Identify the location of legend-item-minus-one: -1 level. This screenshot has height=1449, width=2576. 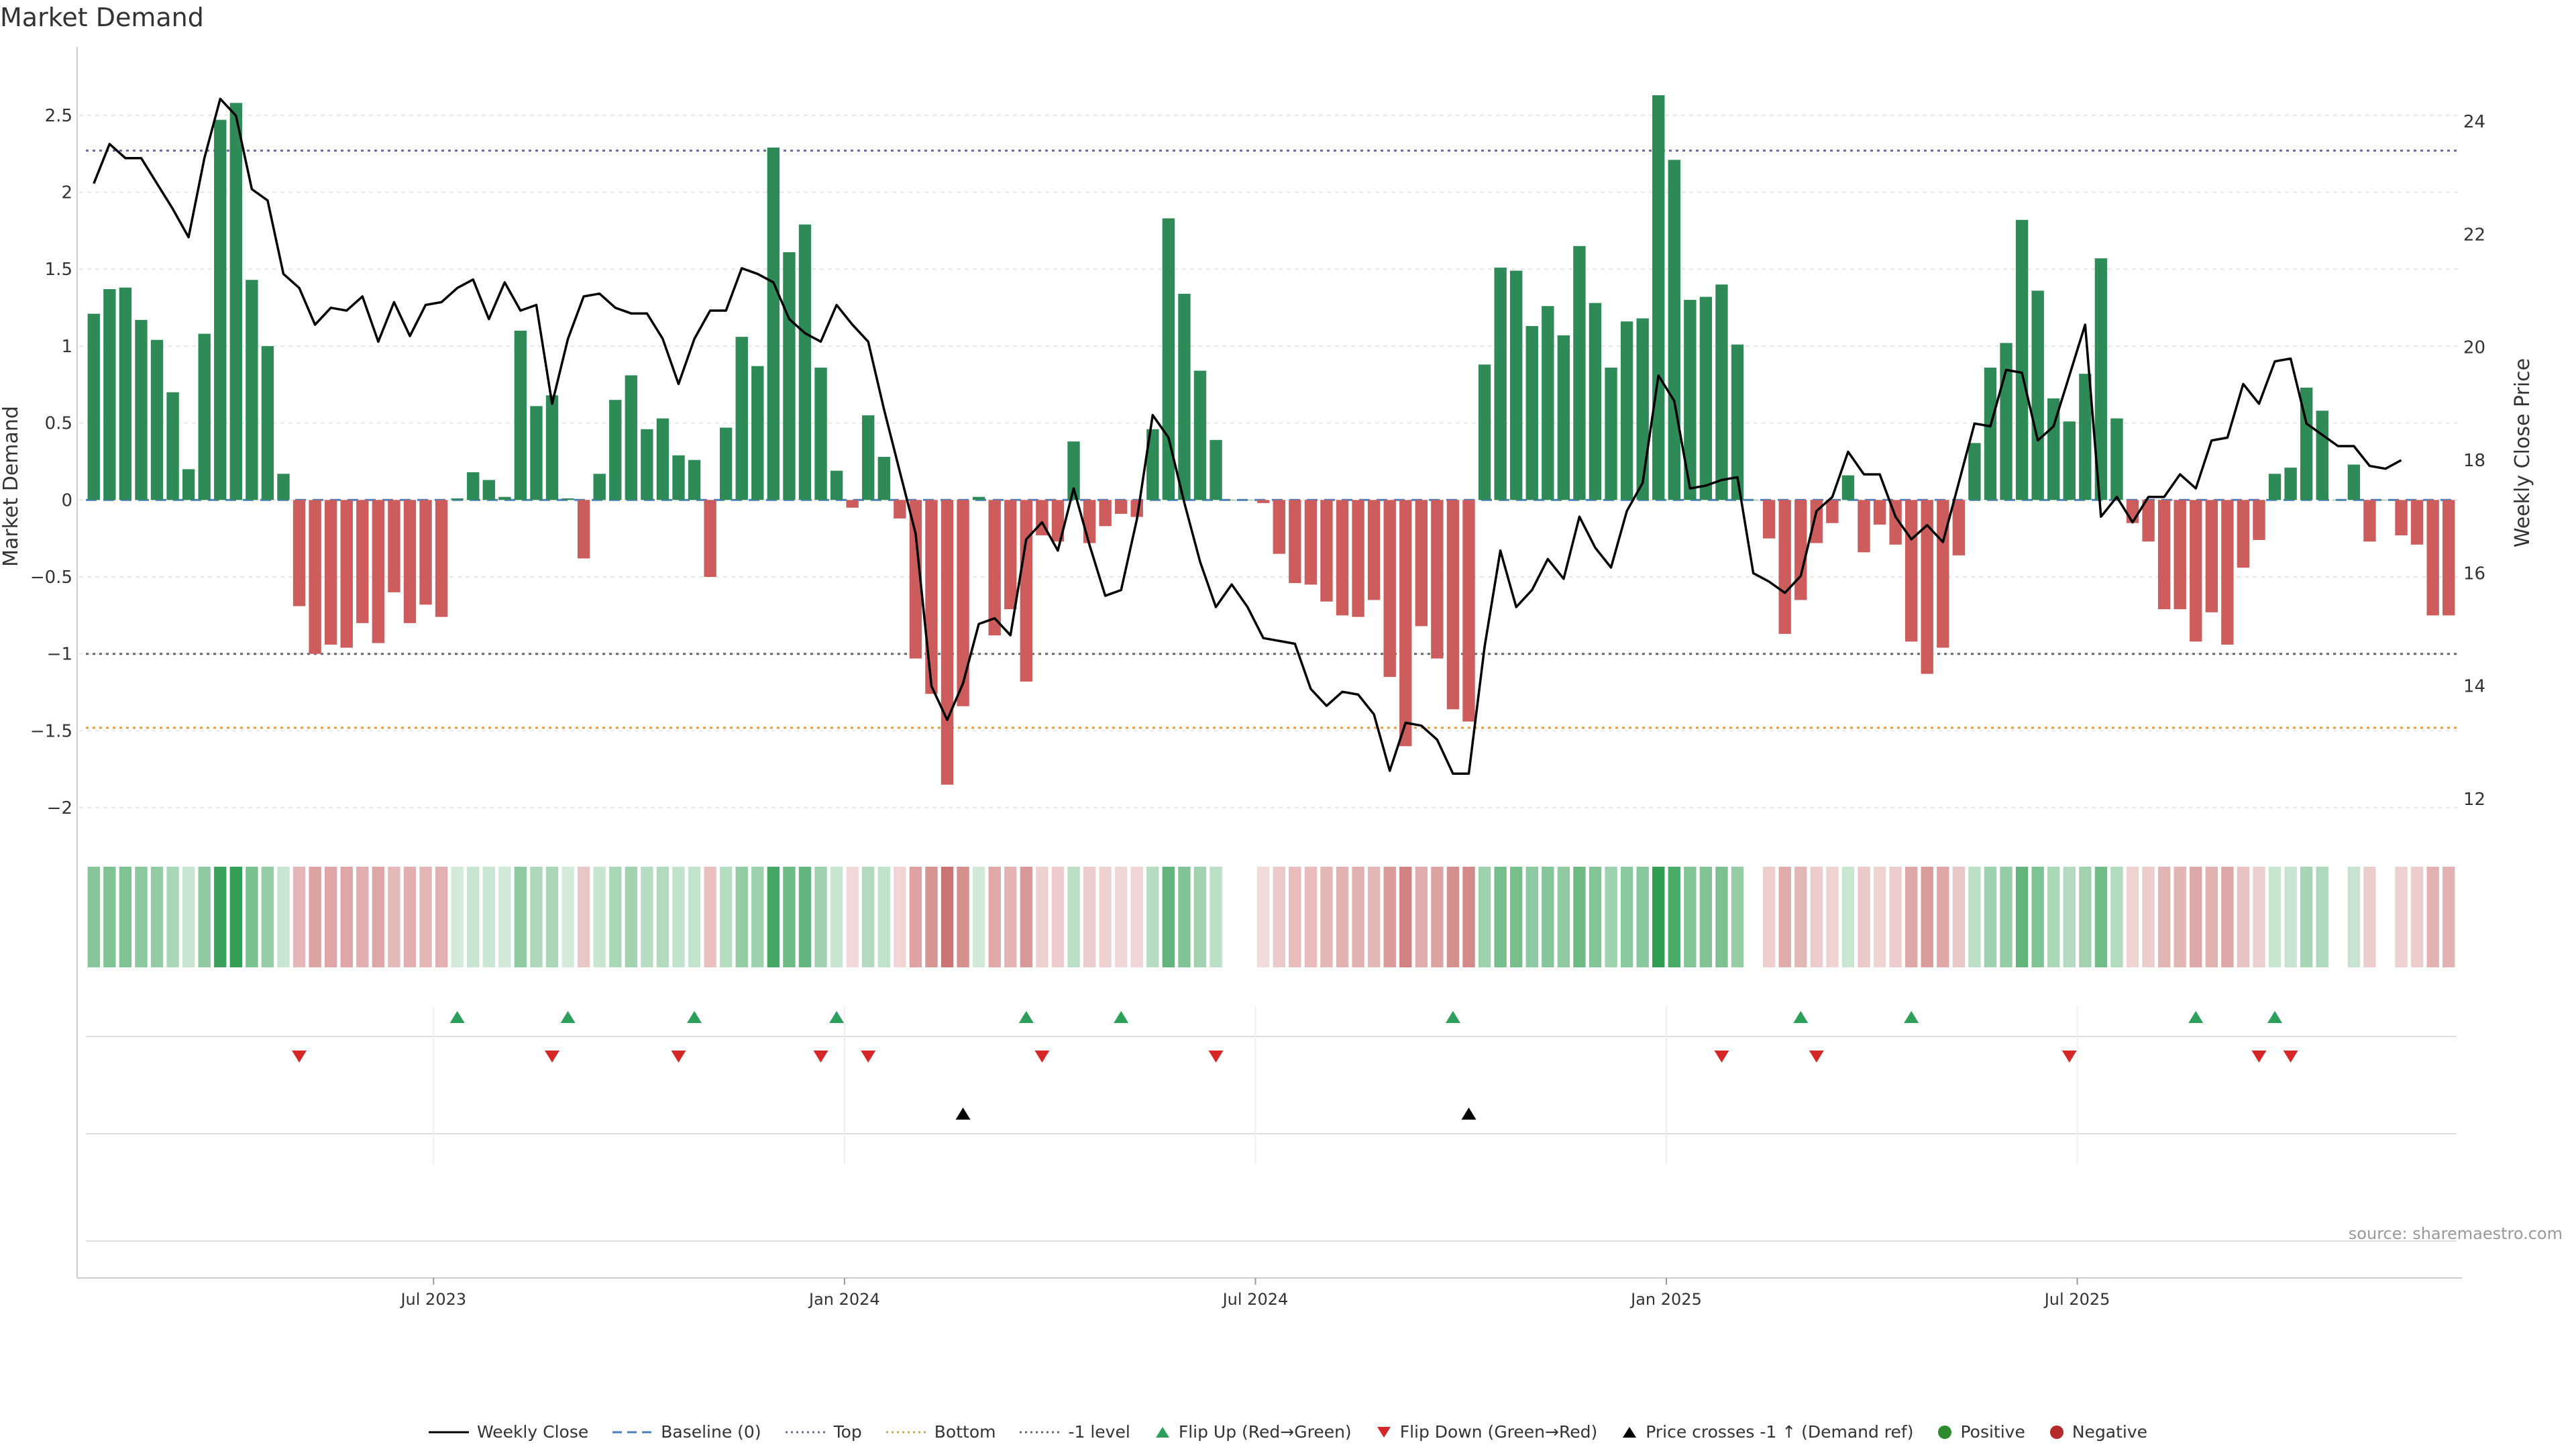
(1075, 1432).